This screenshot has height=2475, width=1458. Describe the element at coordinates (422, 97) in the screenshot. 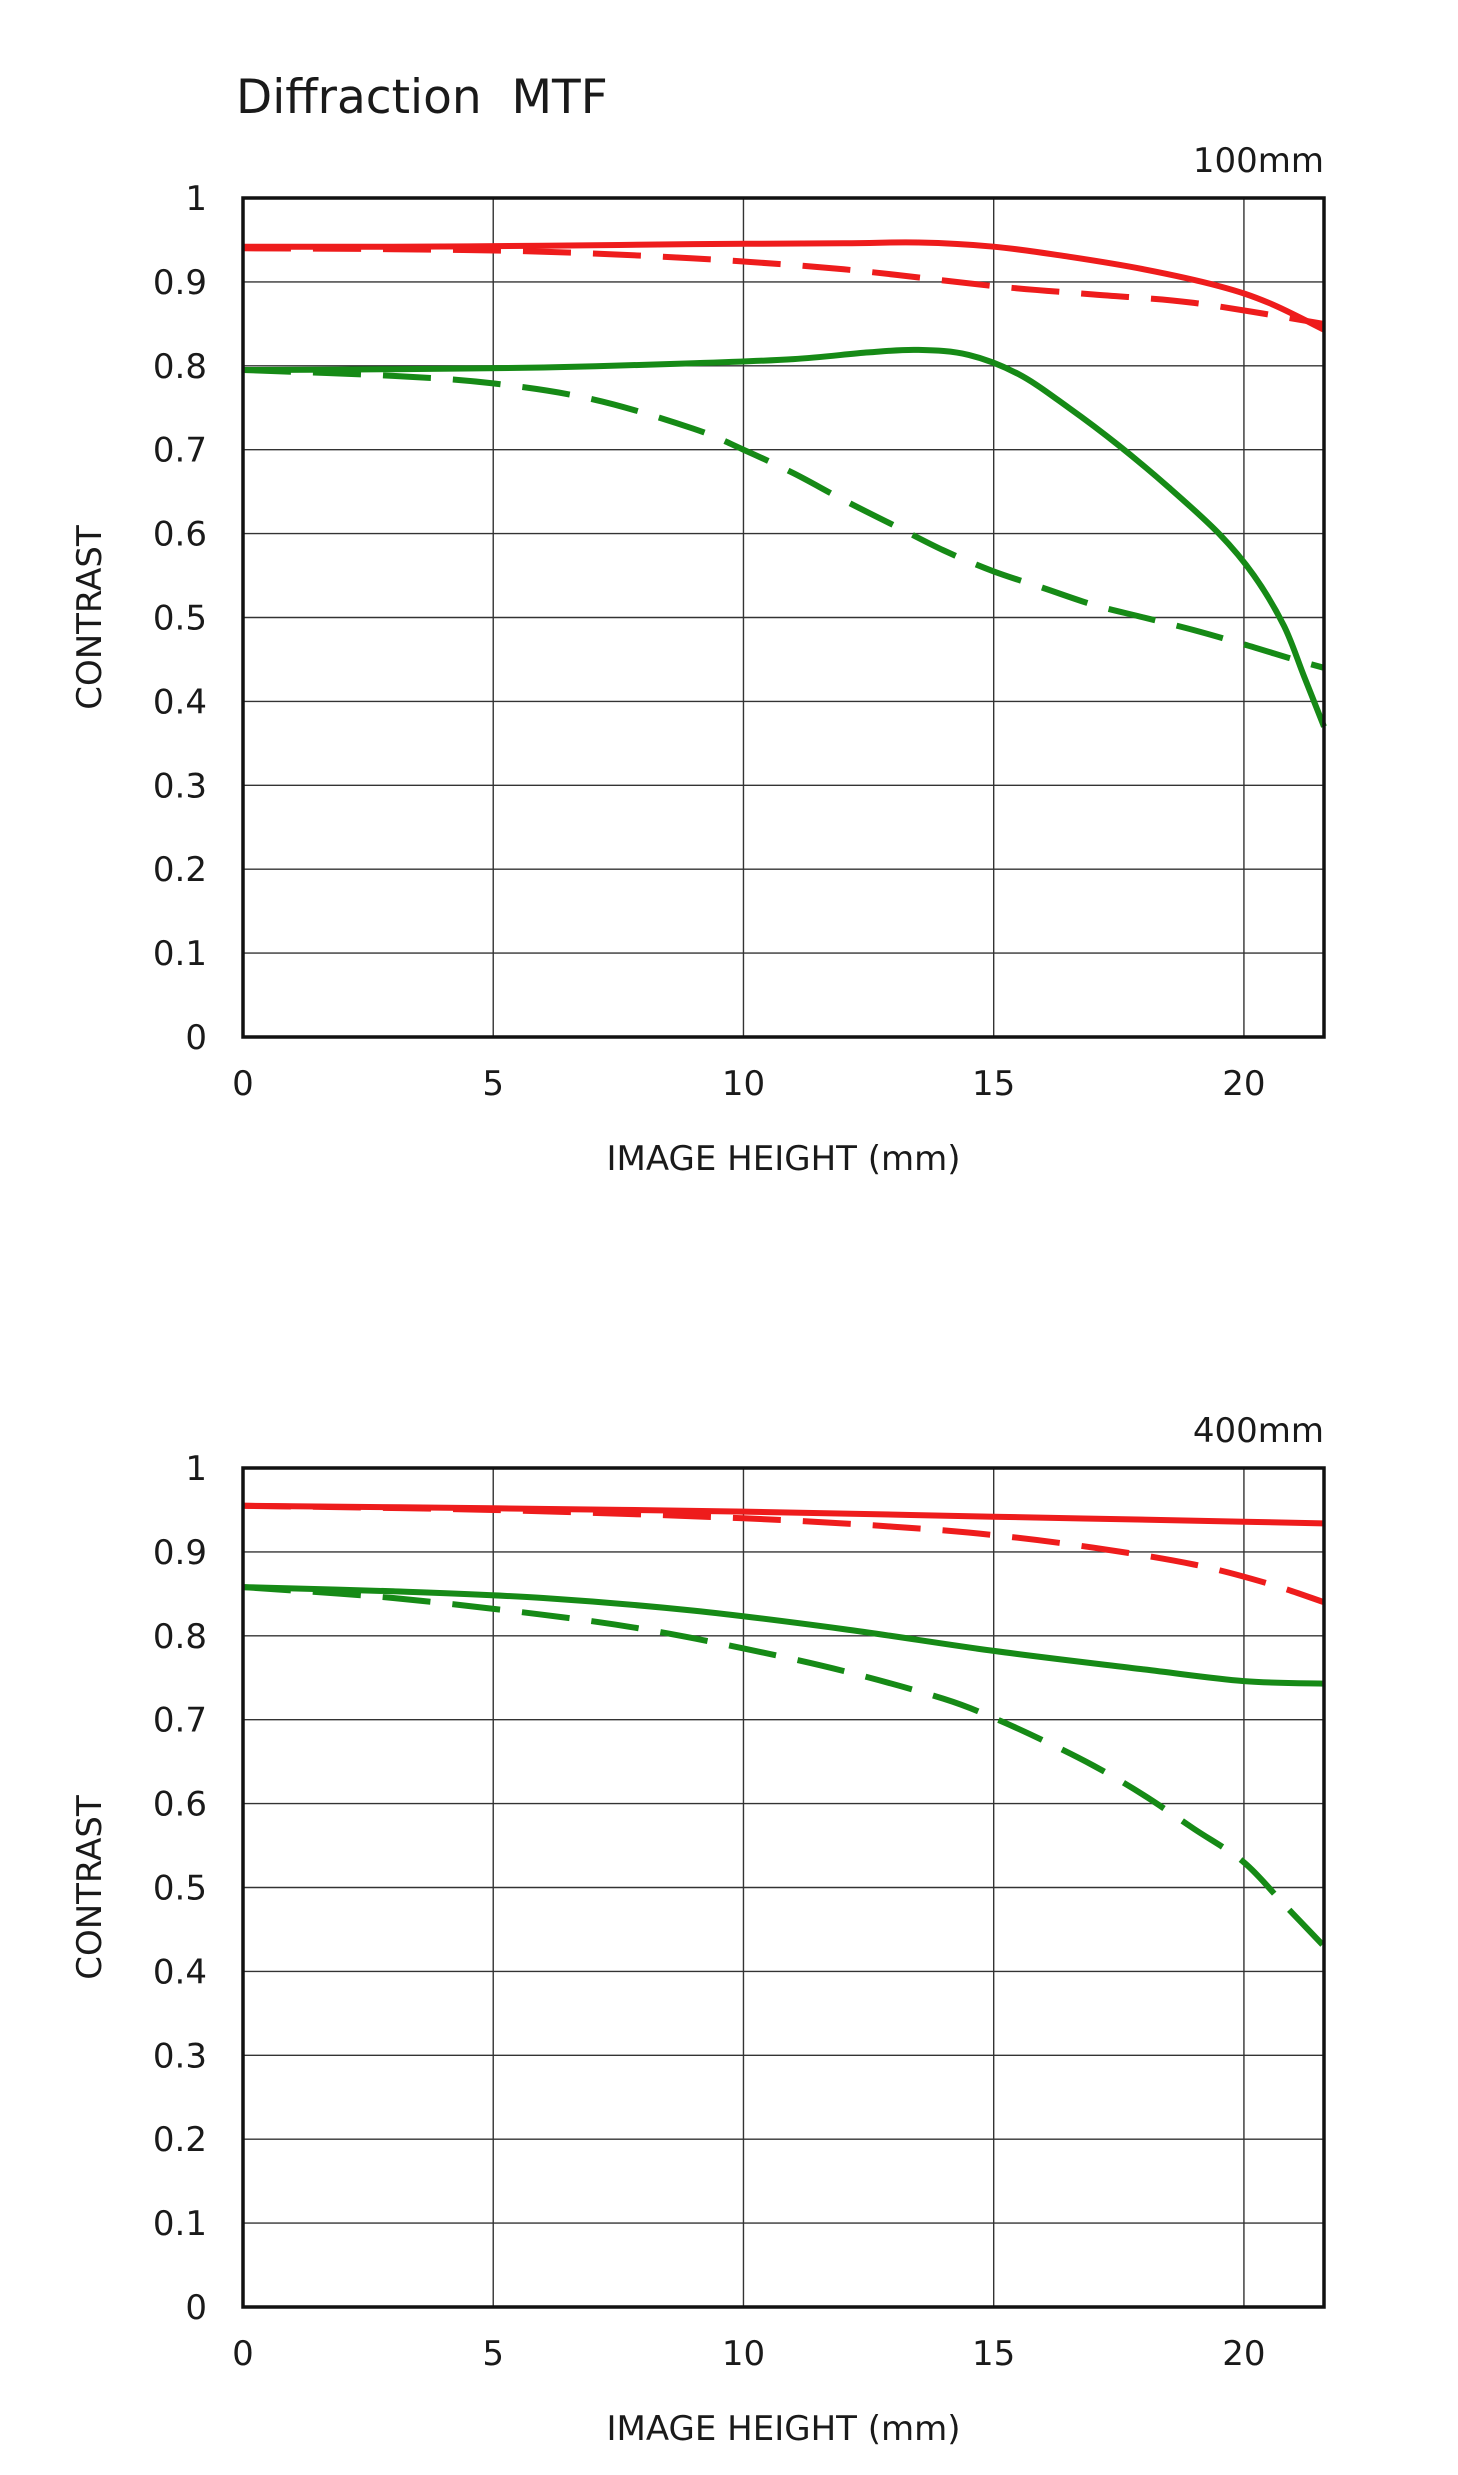

I see `page-title: Diffraction MTF` at that location.